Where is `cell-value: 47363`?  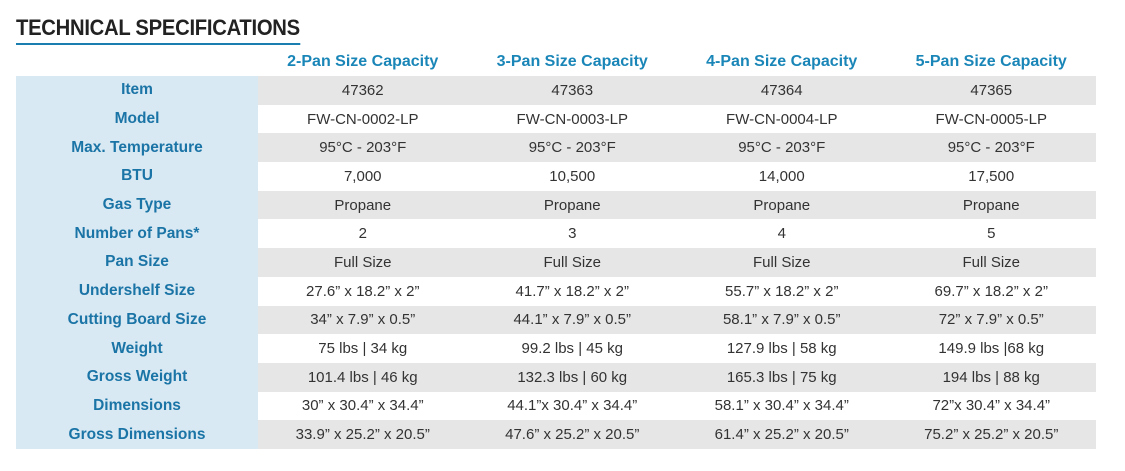 cell-value: 47363 is located at coordinates (572, 90).